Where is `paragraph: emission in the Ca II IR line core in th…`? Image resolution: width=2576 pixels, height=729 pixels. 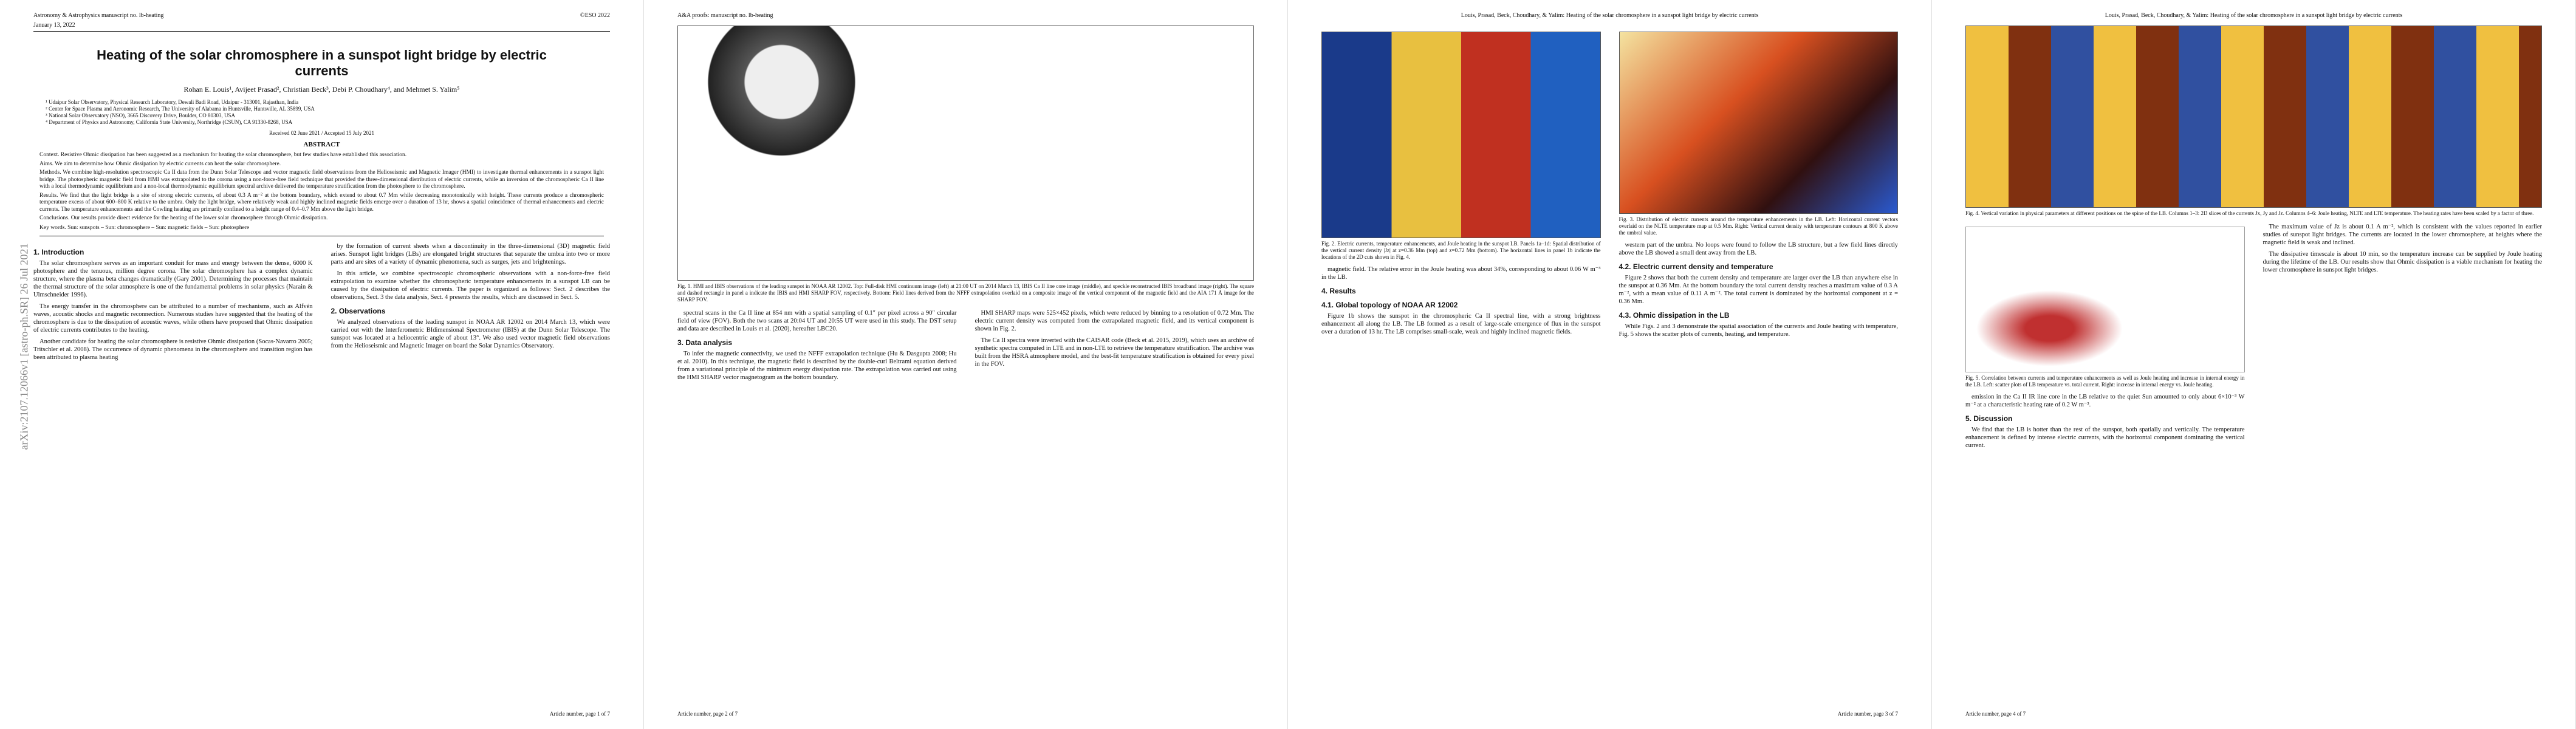 paragraph: emission in the Ca II IR line core in th… is located at coordinates (2105, 401).